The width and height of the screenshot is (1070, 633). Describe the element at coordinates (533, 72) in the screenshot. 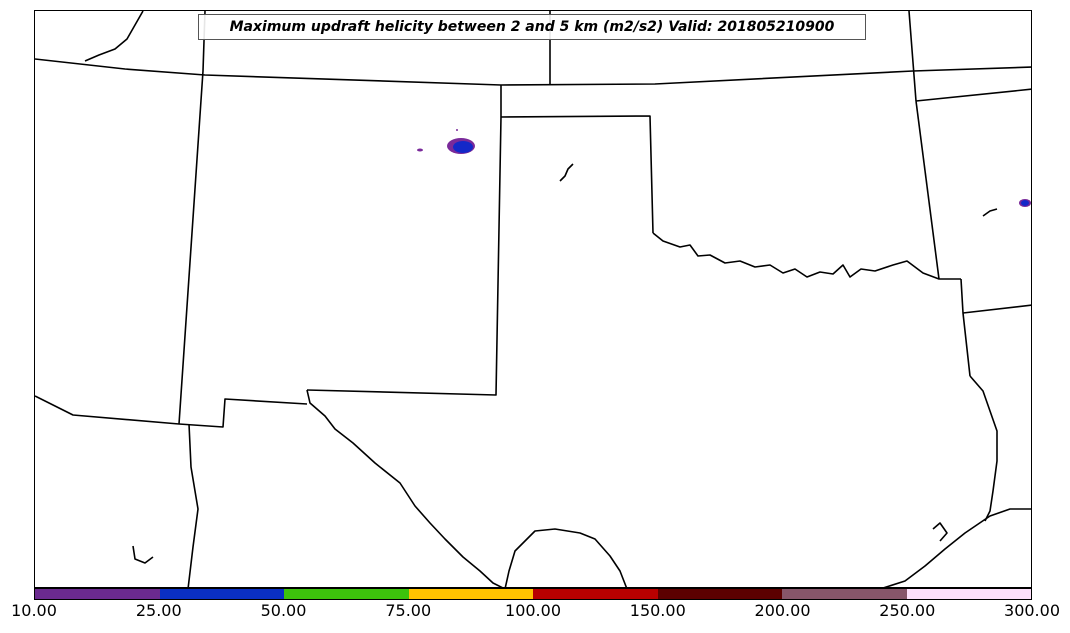

I see `state-border-north` at that location.